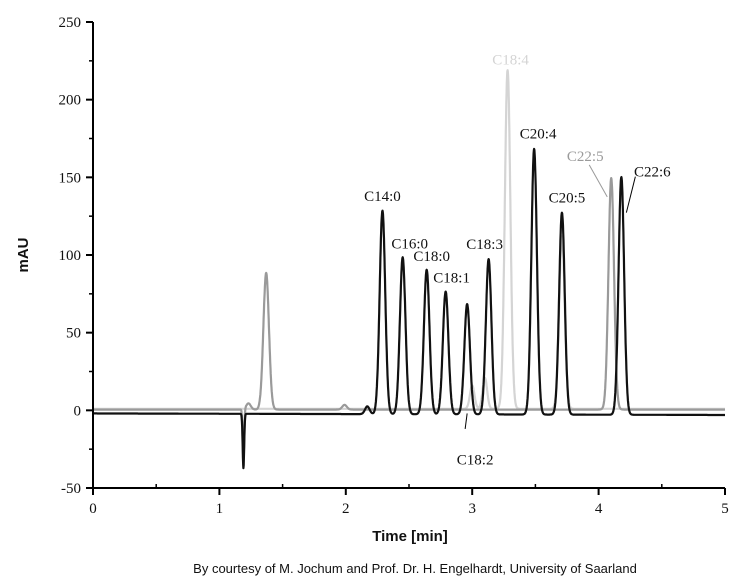 The height and width of the screenshot is (581, 740). Describe the element at coordinates (70, 256) in the screenshot. I see `y-tick-label: 100` at that location.